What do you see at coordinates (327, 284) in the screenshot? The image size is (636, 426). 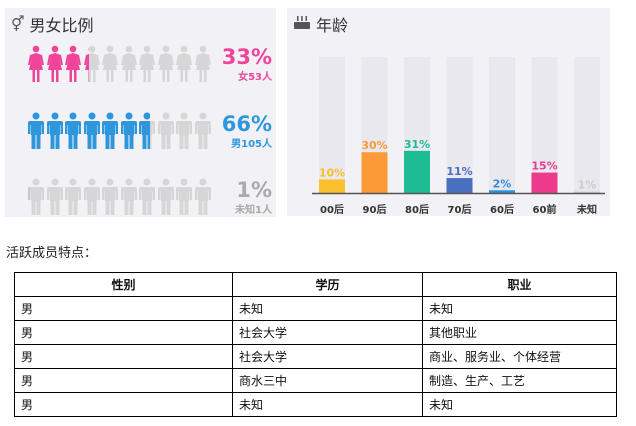 I see `header-education: 学历` at bounding box center [327, 284].